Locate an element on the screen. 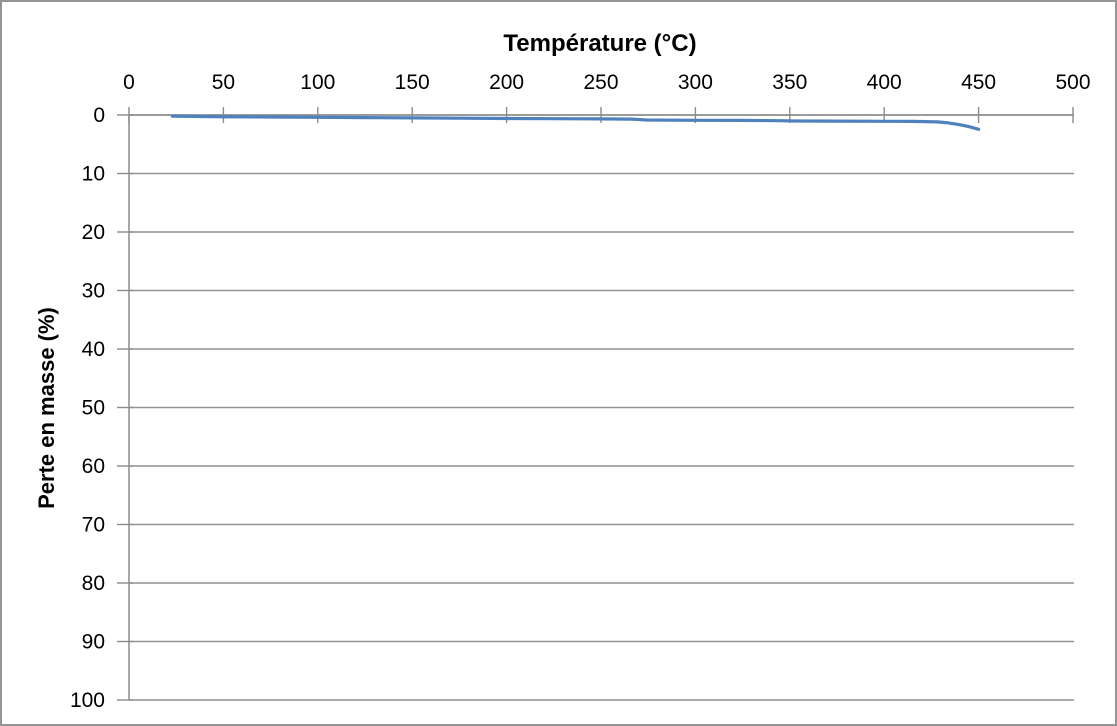 This screenshot has height=726, width=1117. y-tick-label: 90 is located at coordinates (93, 642).